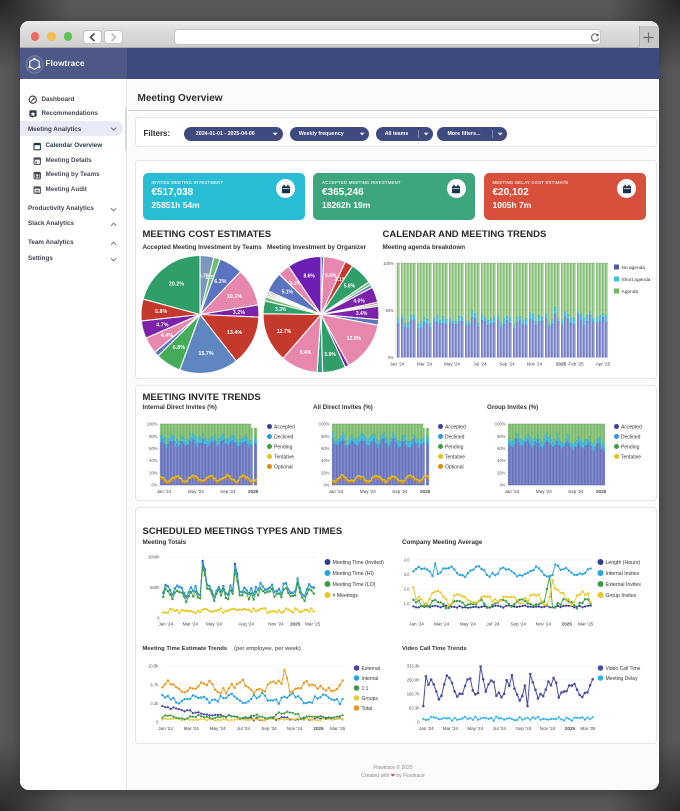  Describe the element at coordinates (178, 348) in the screenshot. I see `svg-text: 6.8%` at that location.